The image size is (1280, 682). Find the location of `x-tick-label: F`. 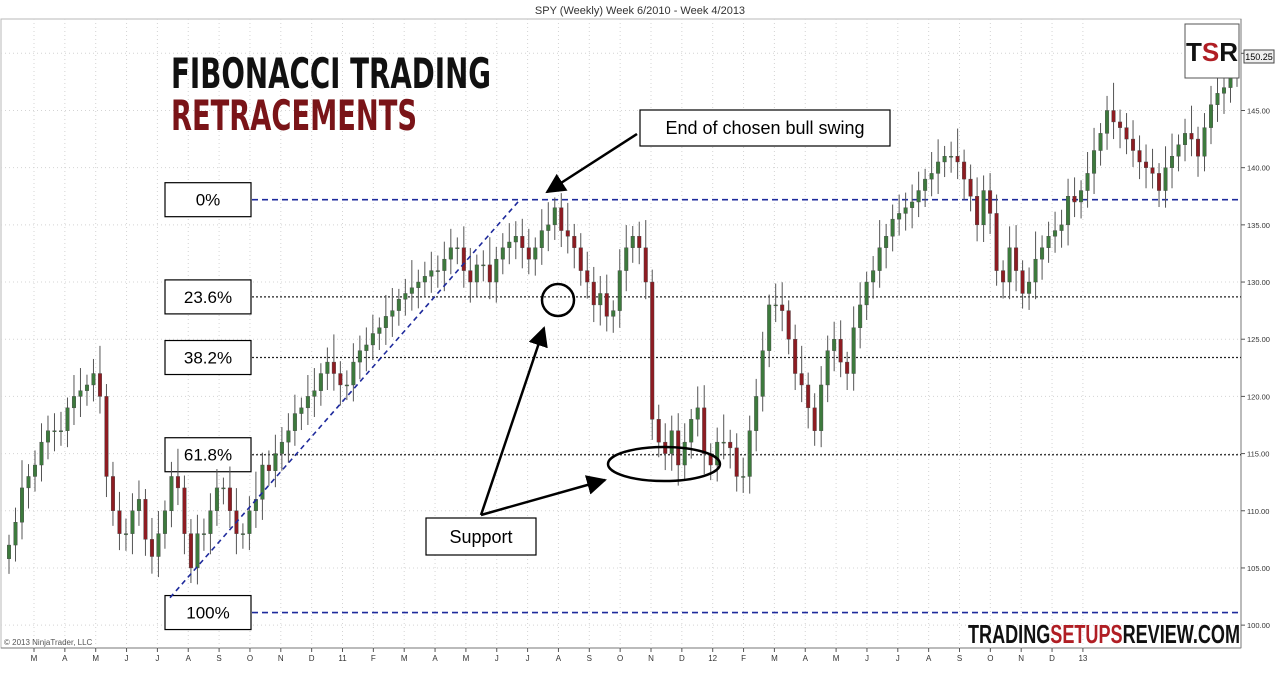

x-tick-label: F is located at coordinates (373, 658).